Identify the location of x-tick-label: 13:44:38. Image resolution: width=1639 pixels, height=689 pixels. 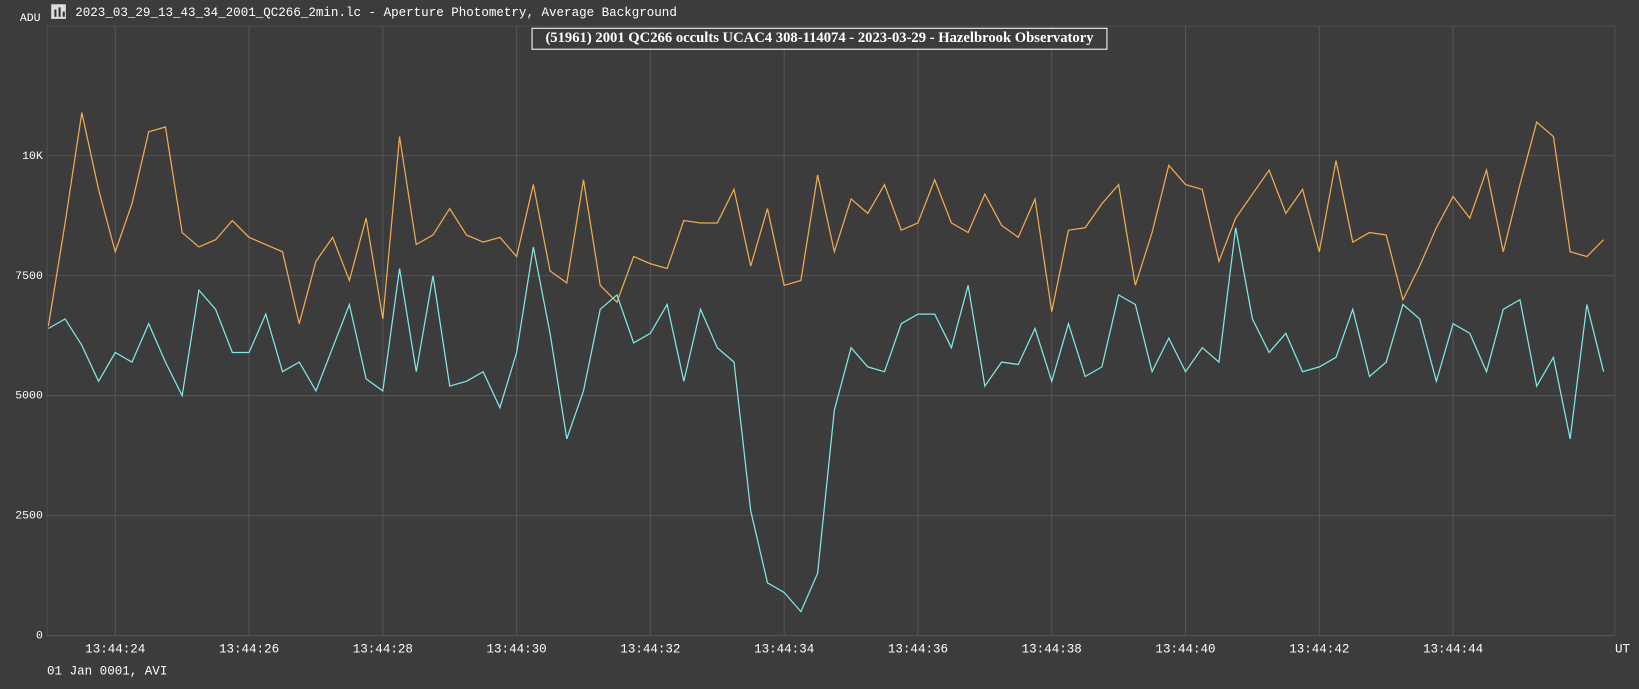
(1052, 650).